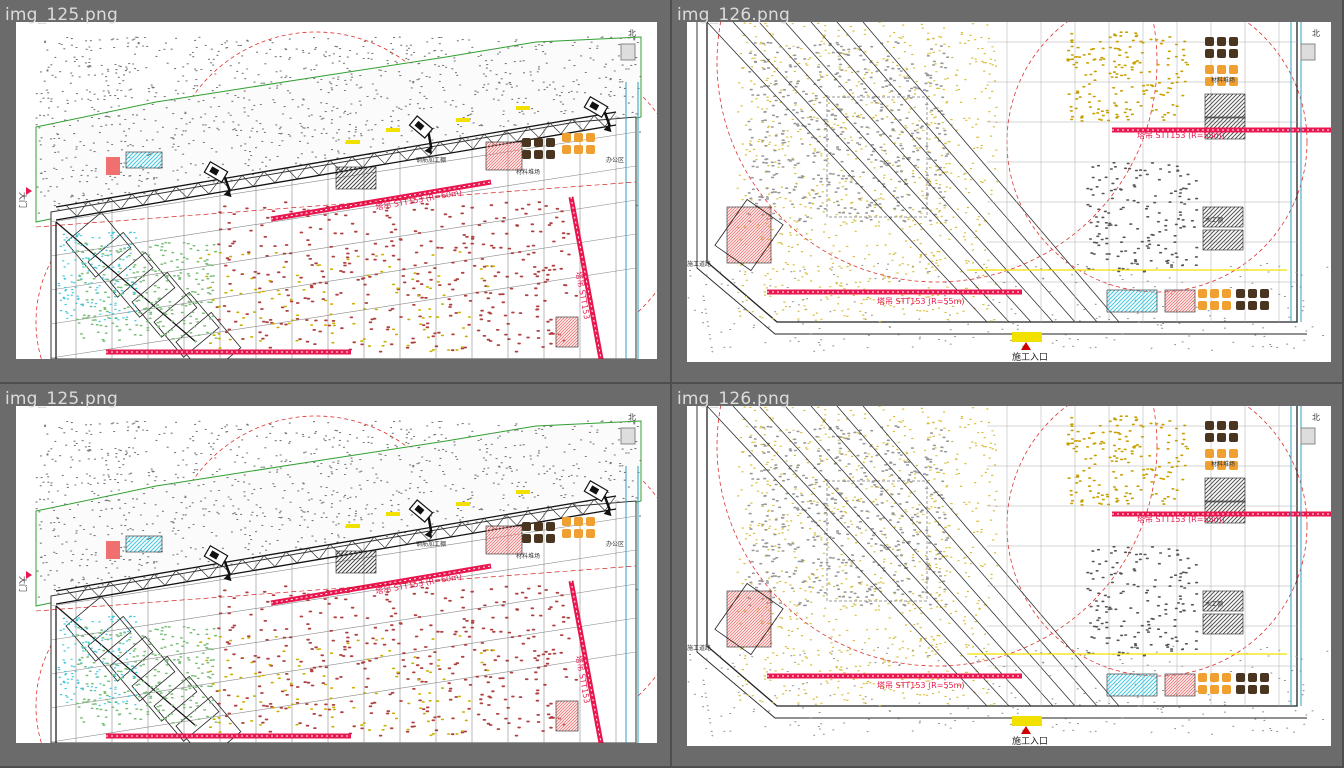 The height and width of the screenshot is (768, 1344). What do you see at coordinates (699, 264) in the screenshot?
I see `road-label: 施工道路` at bounding box center [699, 264].